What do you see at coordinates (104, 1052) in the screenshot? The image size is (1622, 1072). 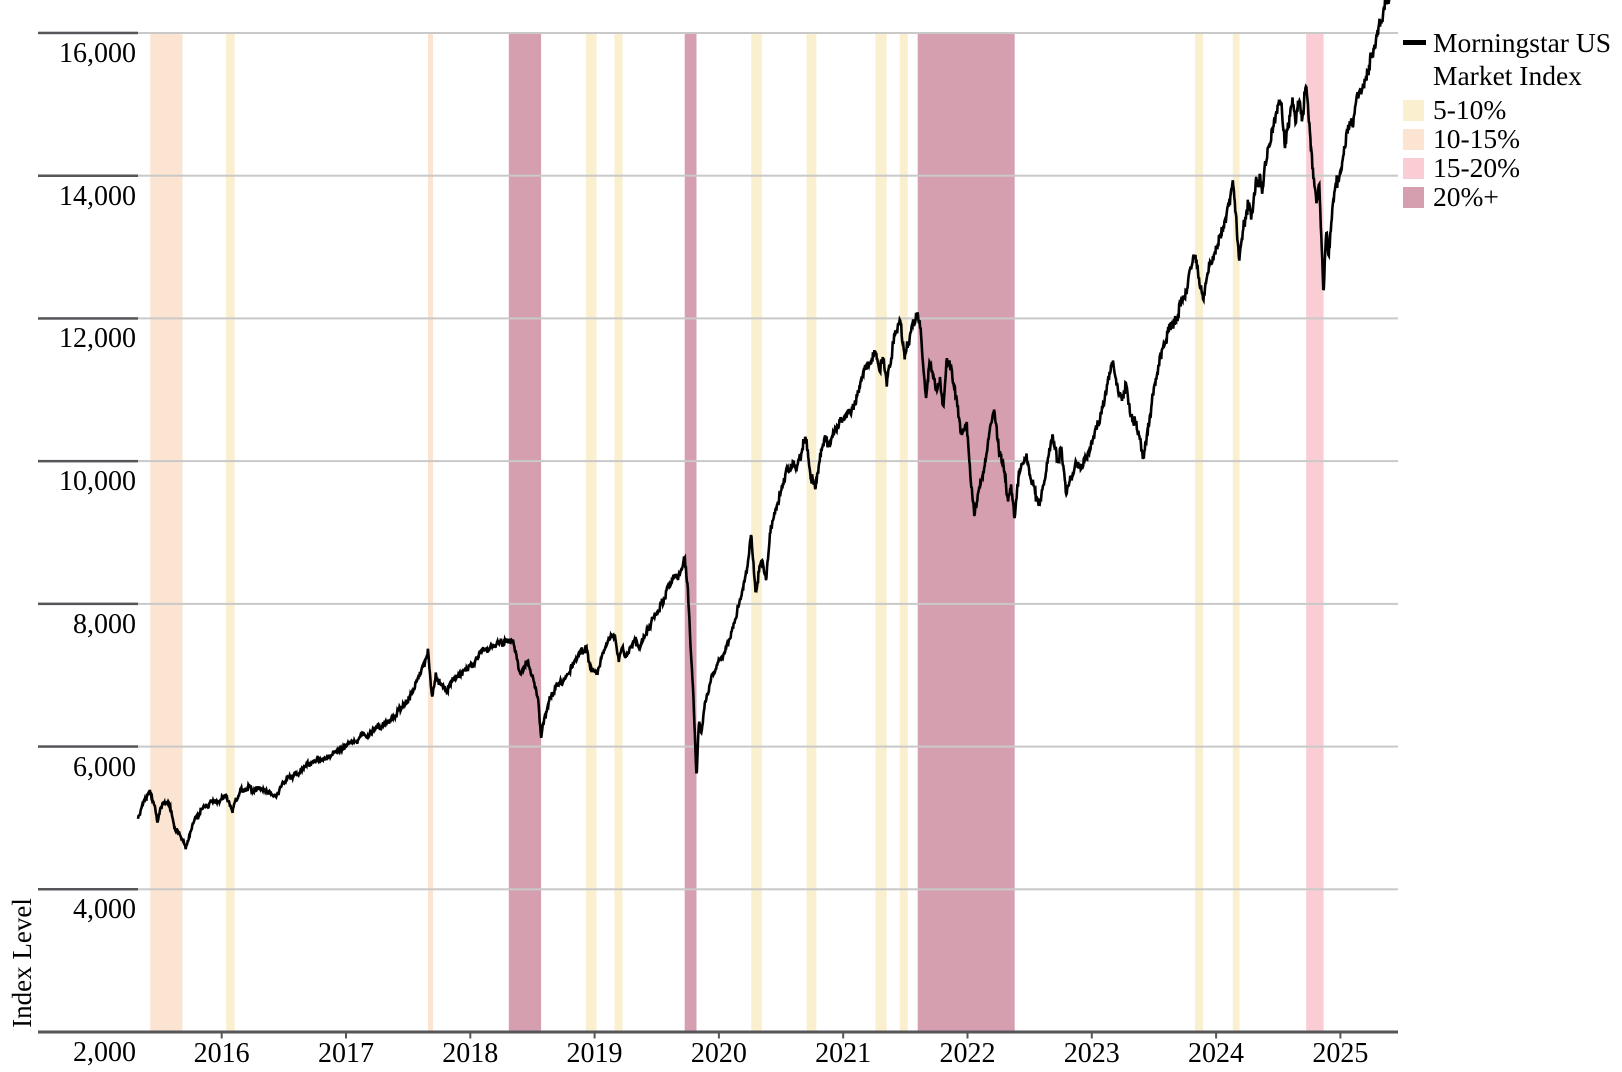 I see `y-tick-label: 2,000` at bounding box center [104, 1052].